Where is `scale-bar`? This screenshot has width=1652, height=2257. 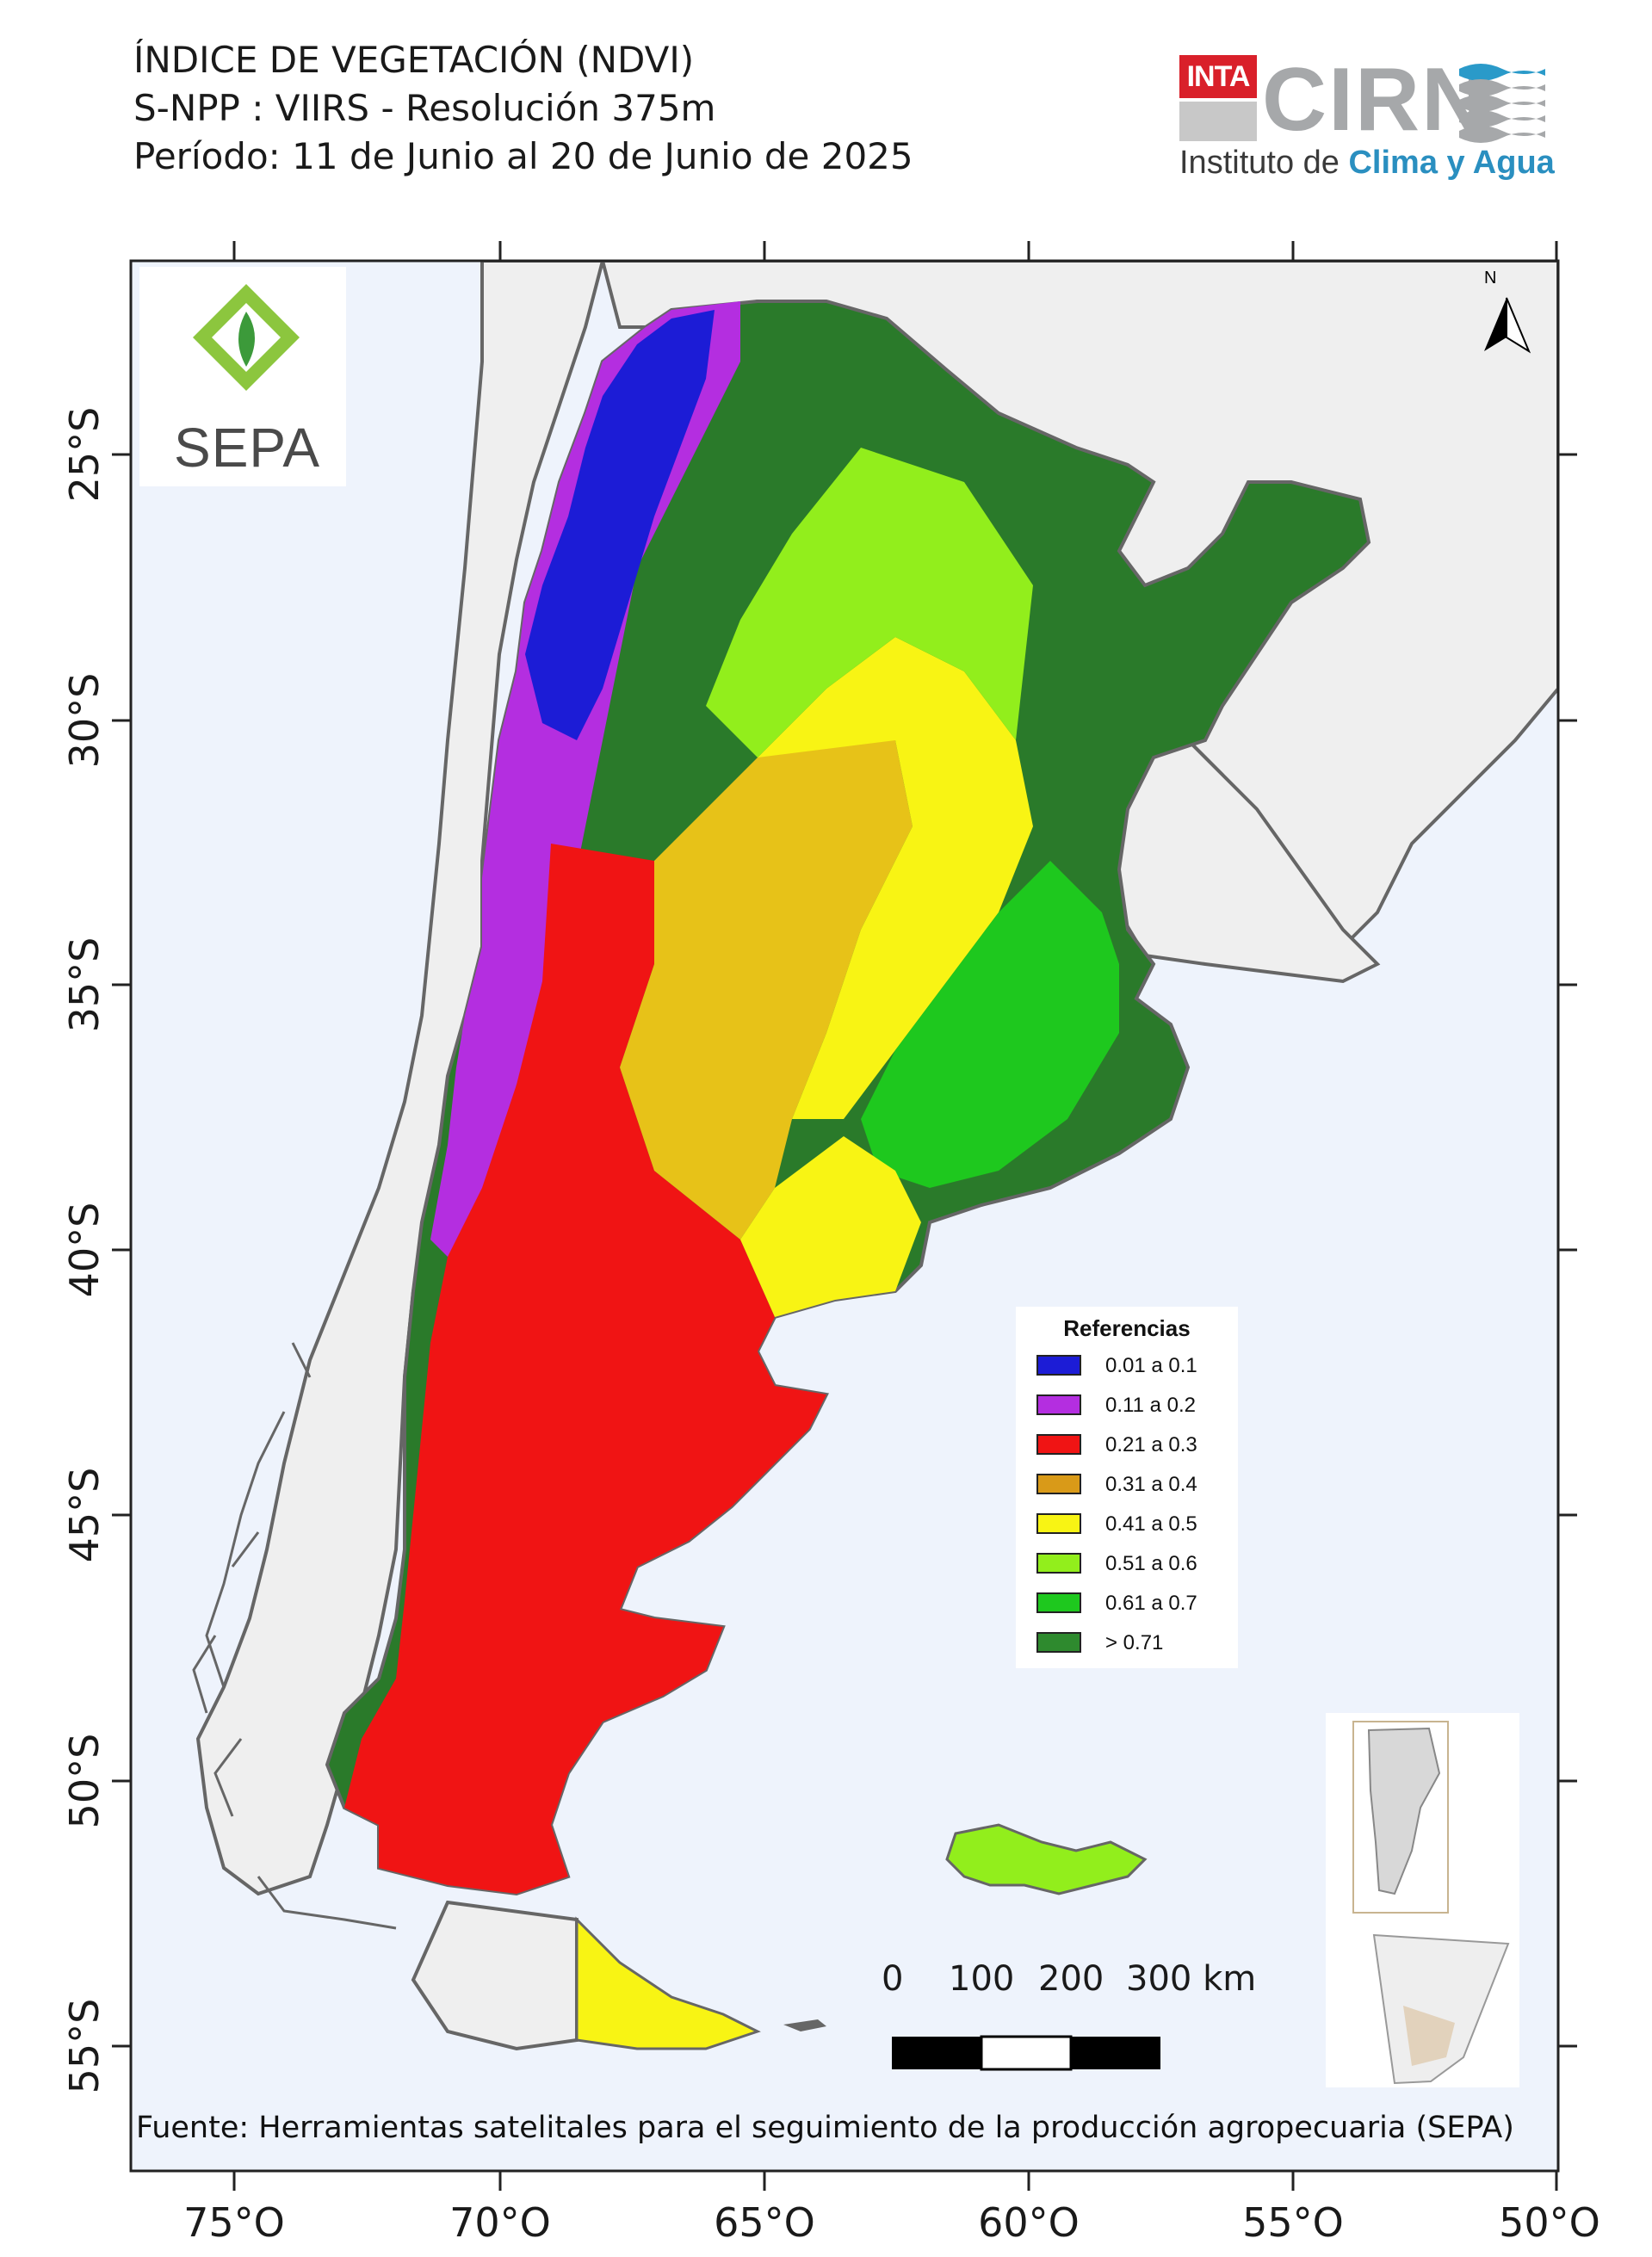
scale-bar is located at coordinates (1026, 2053).